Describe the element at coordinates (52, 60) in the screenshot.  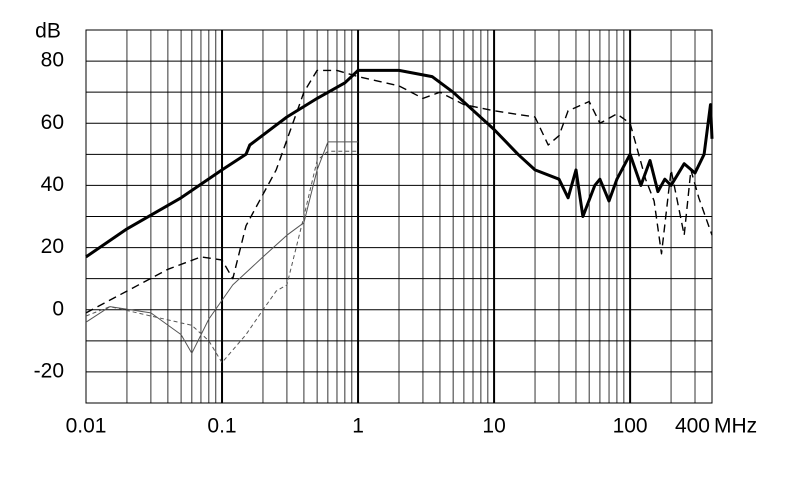
I see `y-tick-label: 80` at that location.